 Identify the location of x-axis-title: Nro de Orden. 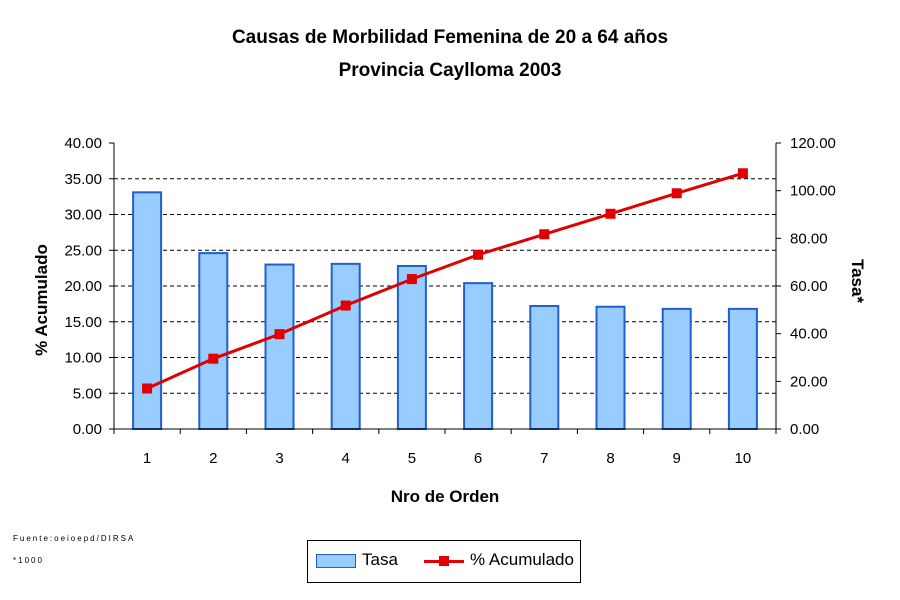
(445, 496).